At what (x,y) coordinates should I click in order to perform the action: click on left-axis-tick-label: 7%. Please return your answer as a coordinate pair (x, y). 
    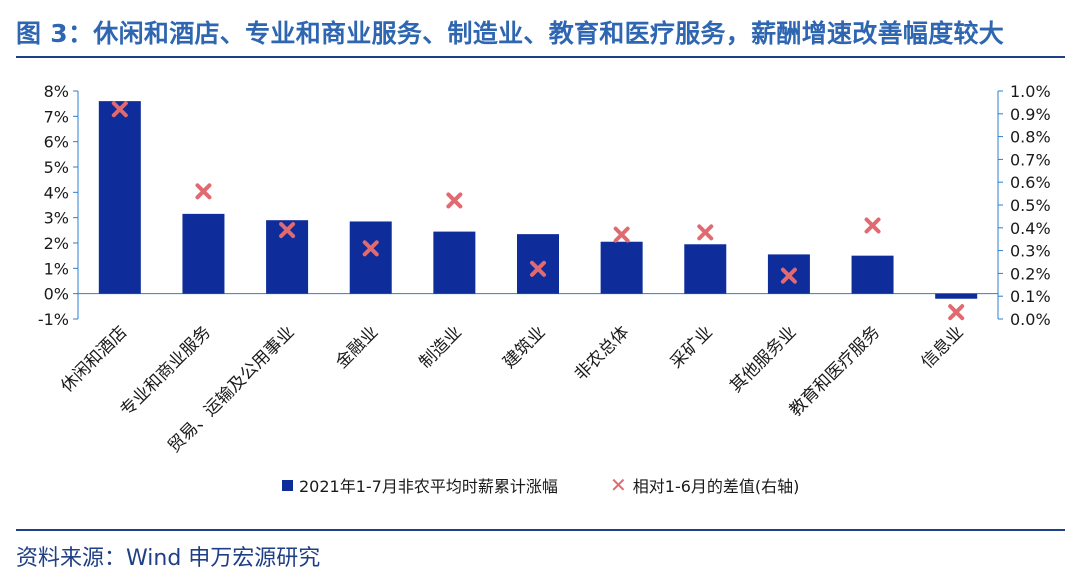
    Looking at the image, I should click on (56, 116).